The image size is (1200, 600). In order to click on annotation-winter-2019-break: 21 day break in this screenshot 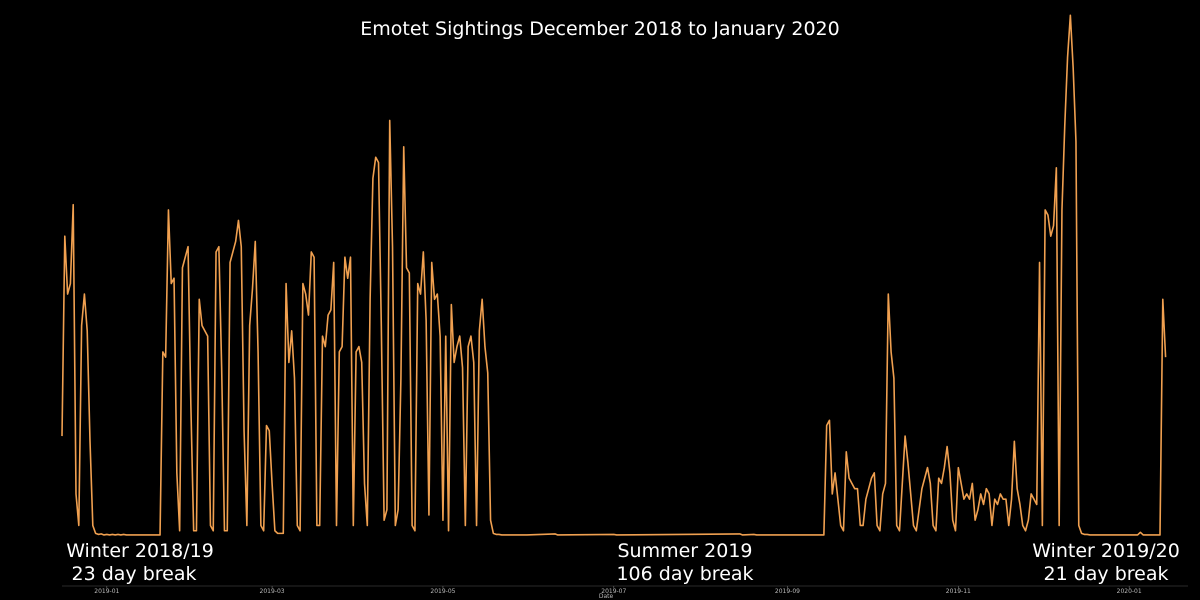, I will do `click(1106, 574)`.